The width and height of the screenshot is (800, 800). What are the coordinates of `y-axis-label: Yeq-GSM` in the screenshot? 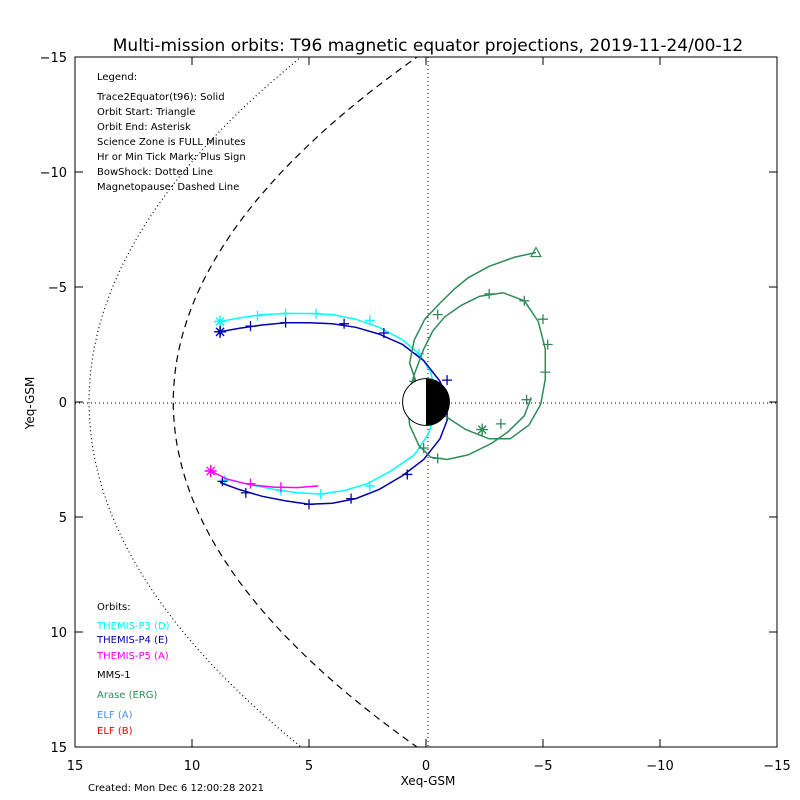 It's located at (30, 404).